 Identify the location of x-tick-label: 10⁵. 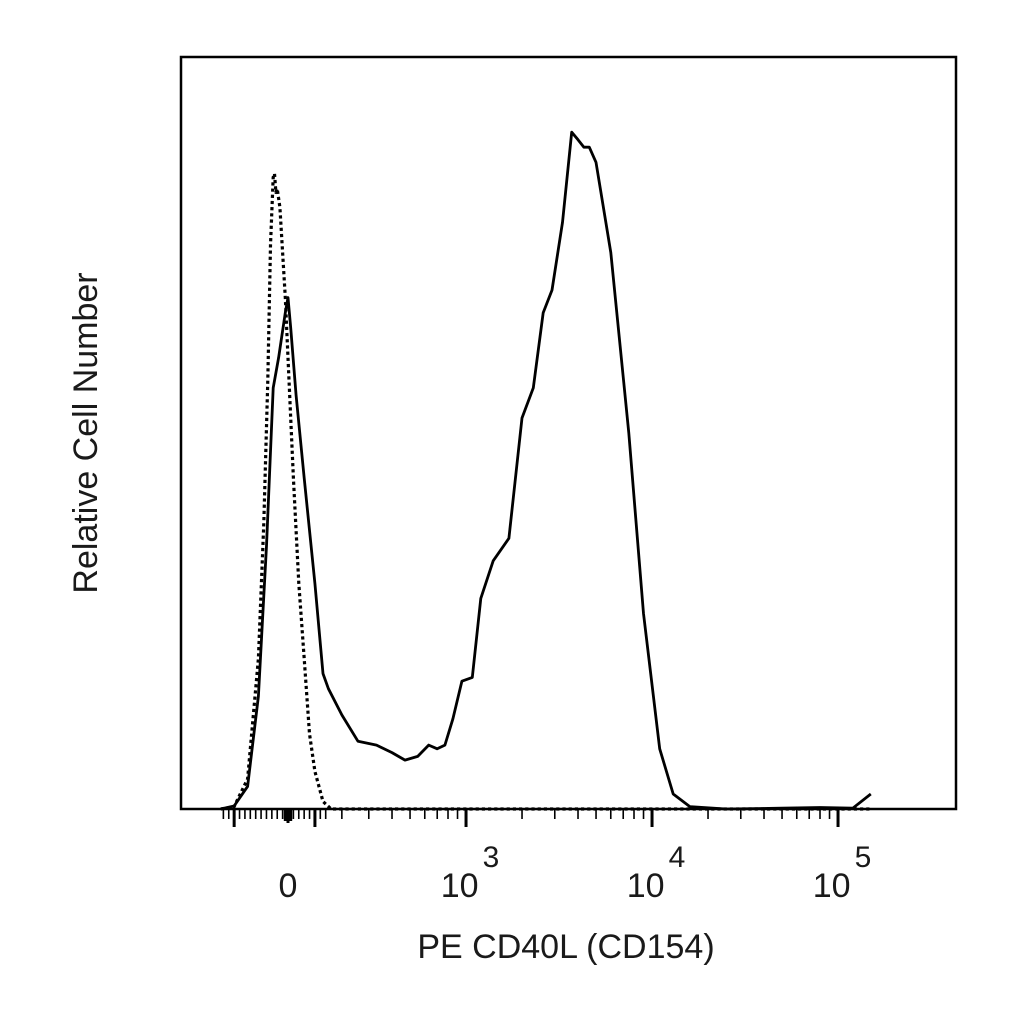
(842, 873).